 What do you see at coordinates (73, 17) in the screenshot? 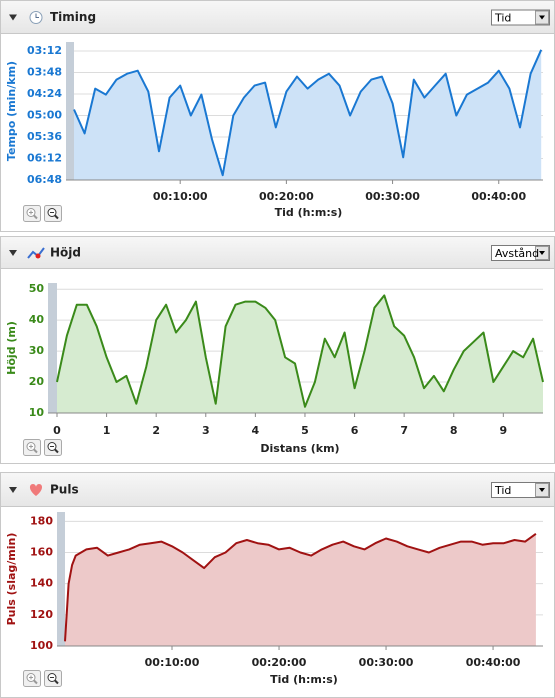
I see `panel-title: Timing` at bounding box center [73, 17].